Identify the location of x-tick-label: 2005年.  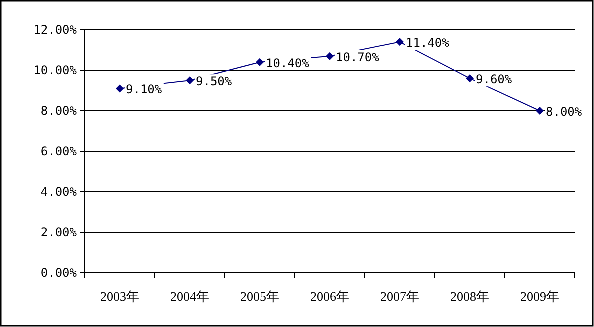
(260, 296).